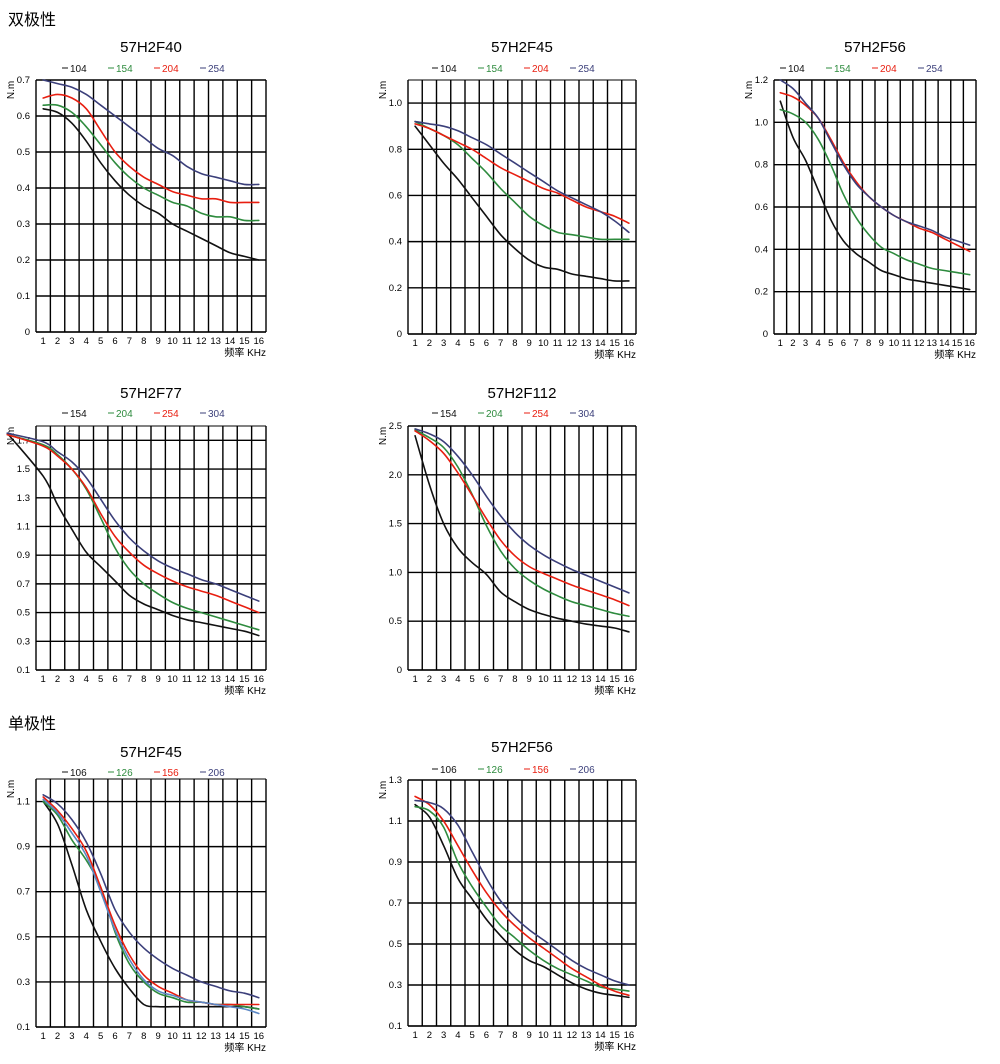 The height and width of the screenshot is (1064, 1000). Describe the element at coordinates (761, 80) in the screenshot. I see `y-tick-label: 1.2` at that location.